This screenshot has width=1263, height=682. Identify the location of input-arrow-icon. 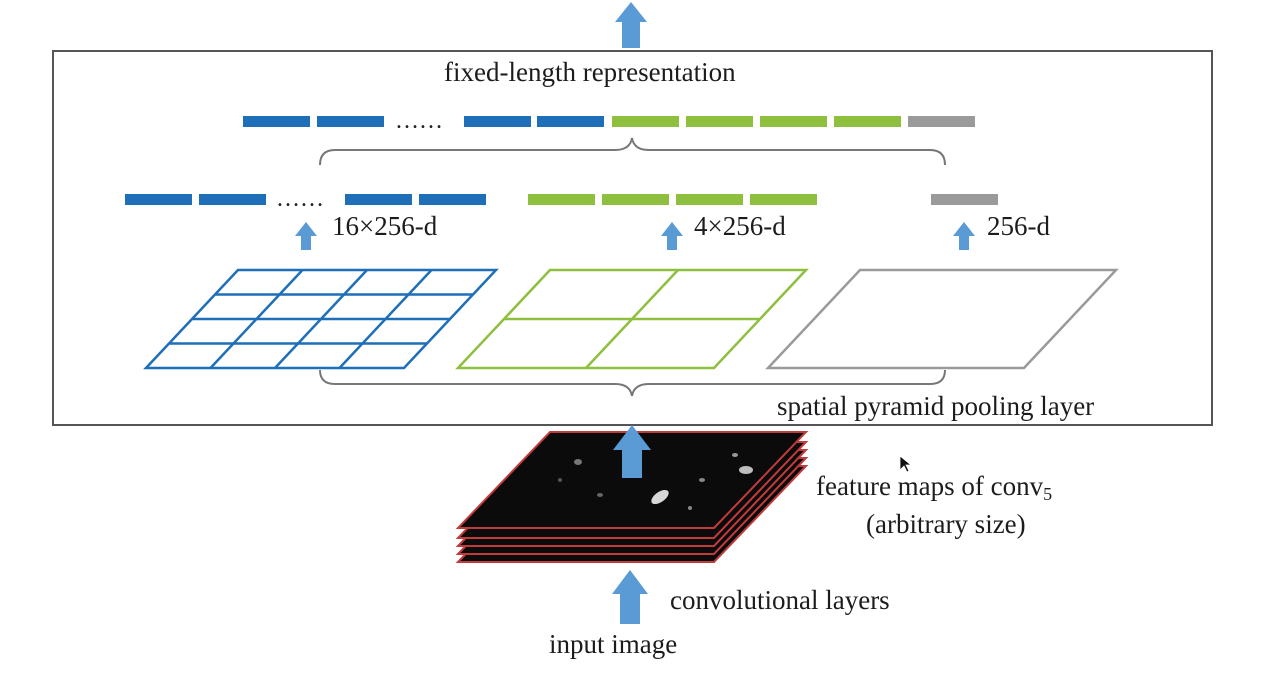
(630, 597).